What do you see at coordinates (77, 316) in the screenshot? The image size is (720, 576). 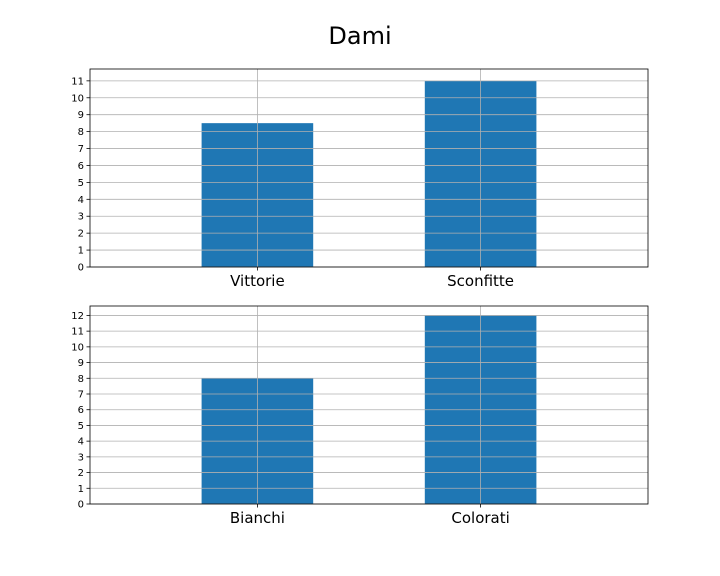 I see `y-tick-label: 12` at bounding box center [77, 316].